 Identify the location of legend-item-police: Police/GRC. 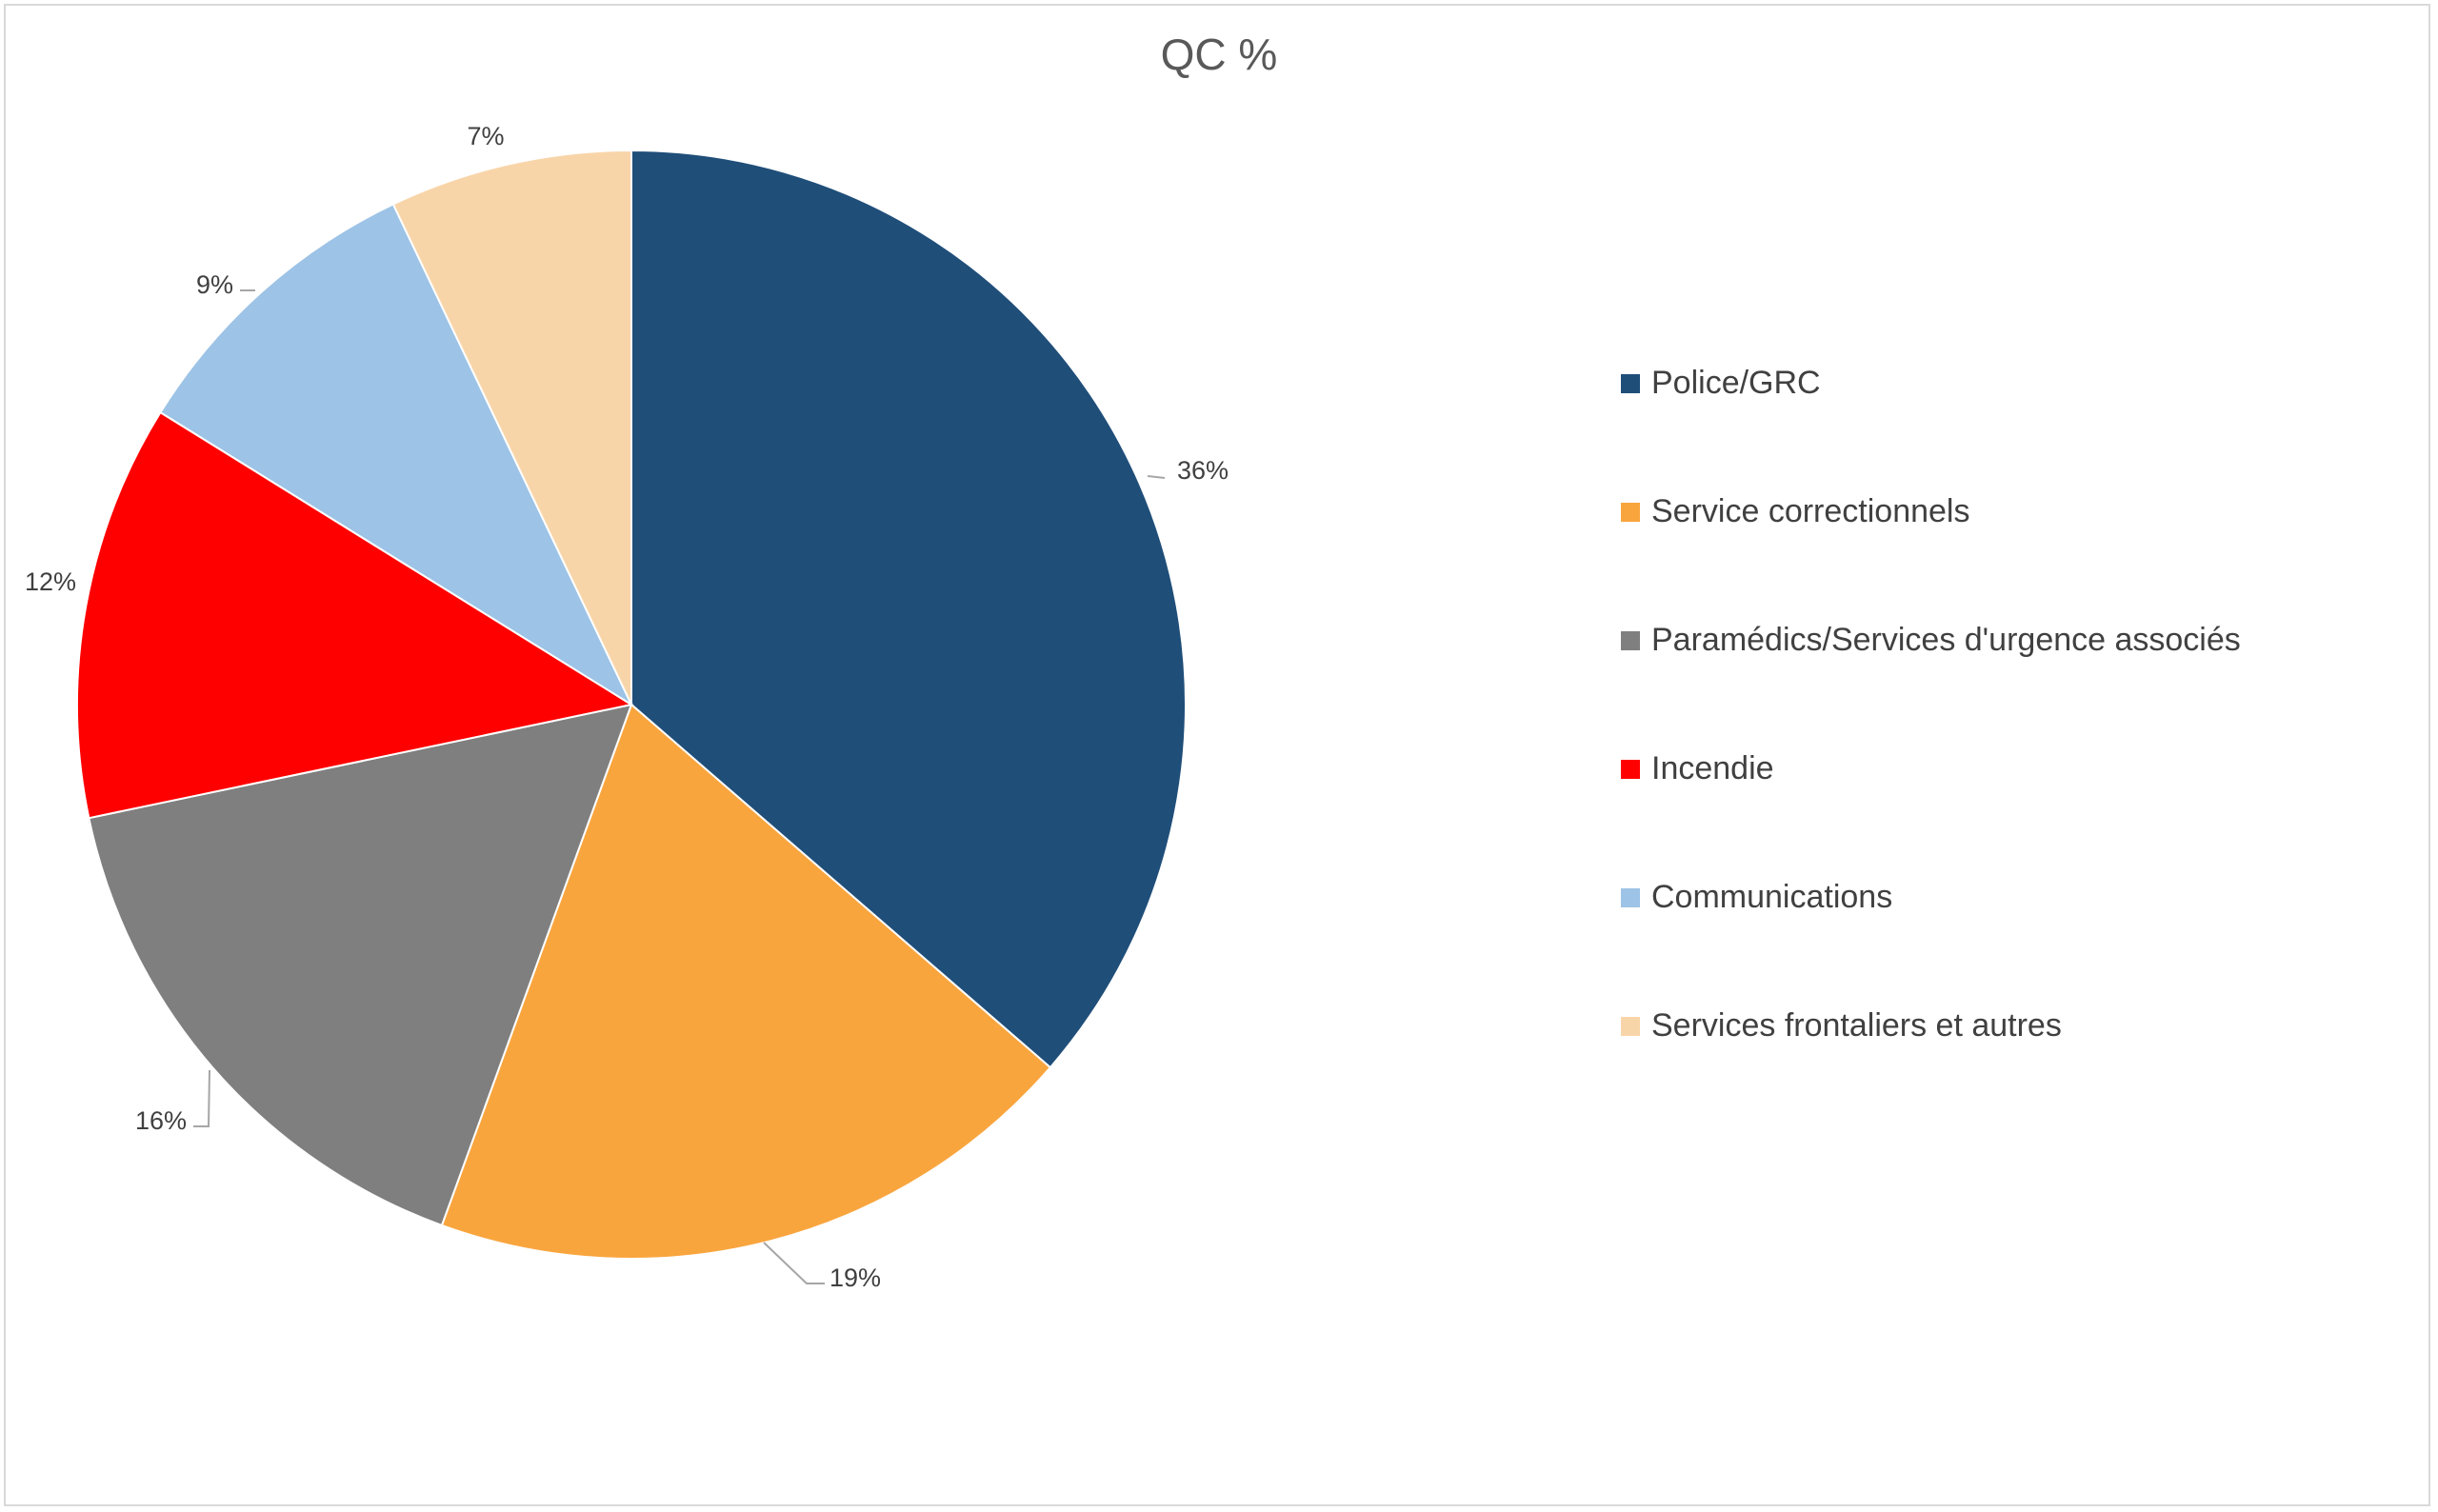
(1931, 383).